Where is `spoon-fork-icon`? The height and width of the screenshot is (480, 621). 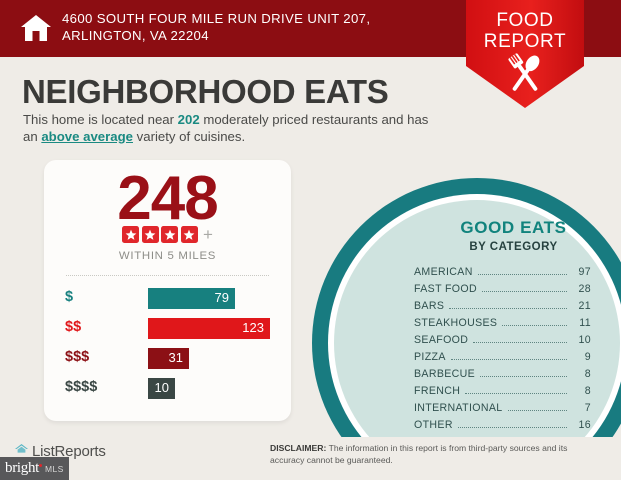 spoon-fork-icon is located at coordinates (524, 72).